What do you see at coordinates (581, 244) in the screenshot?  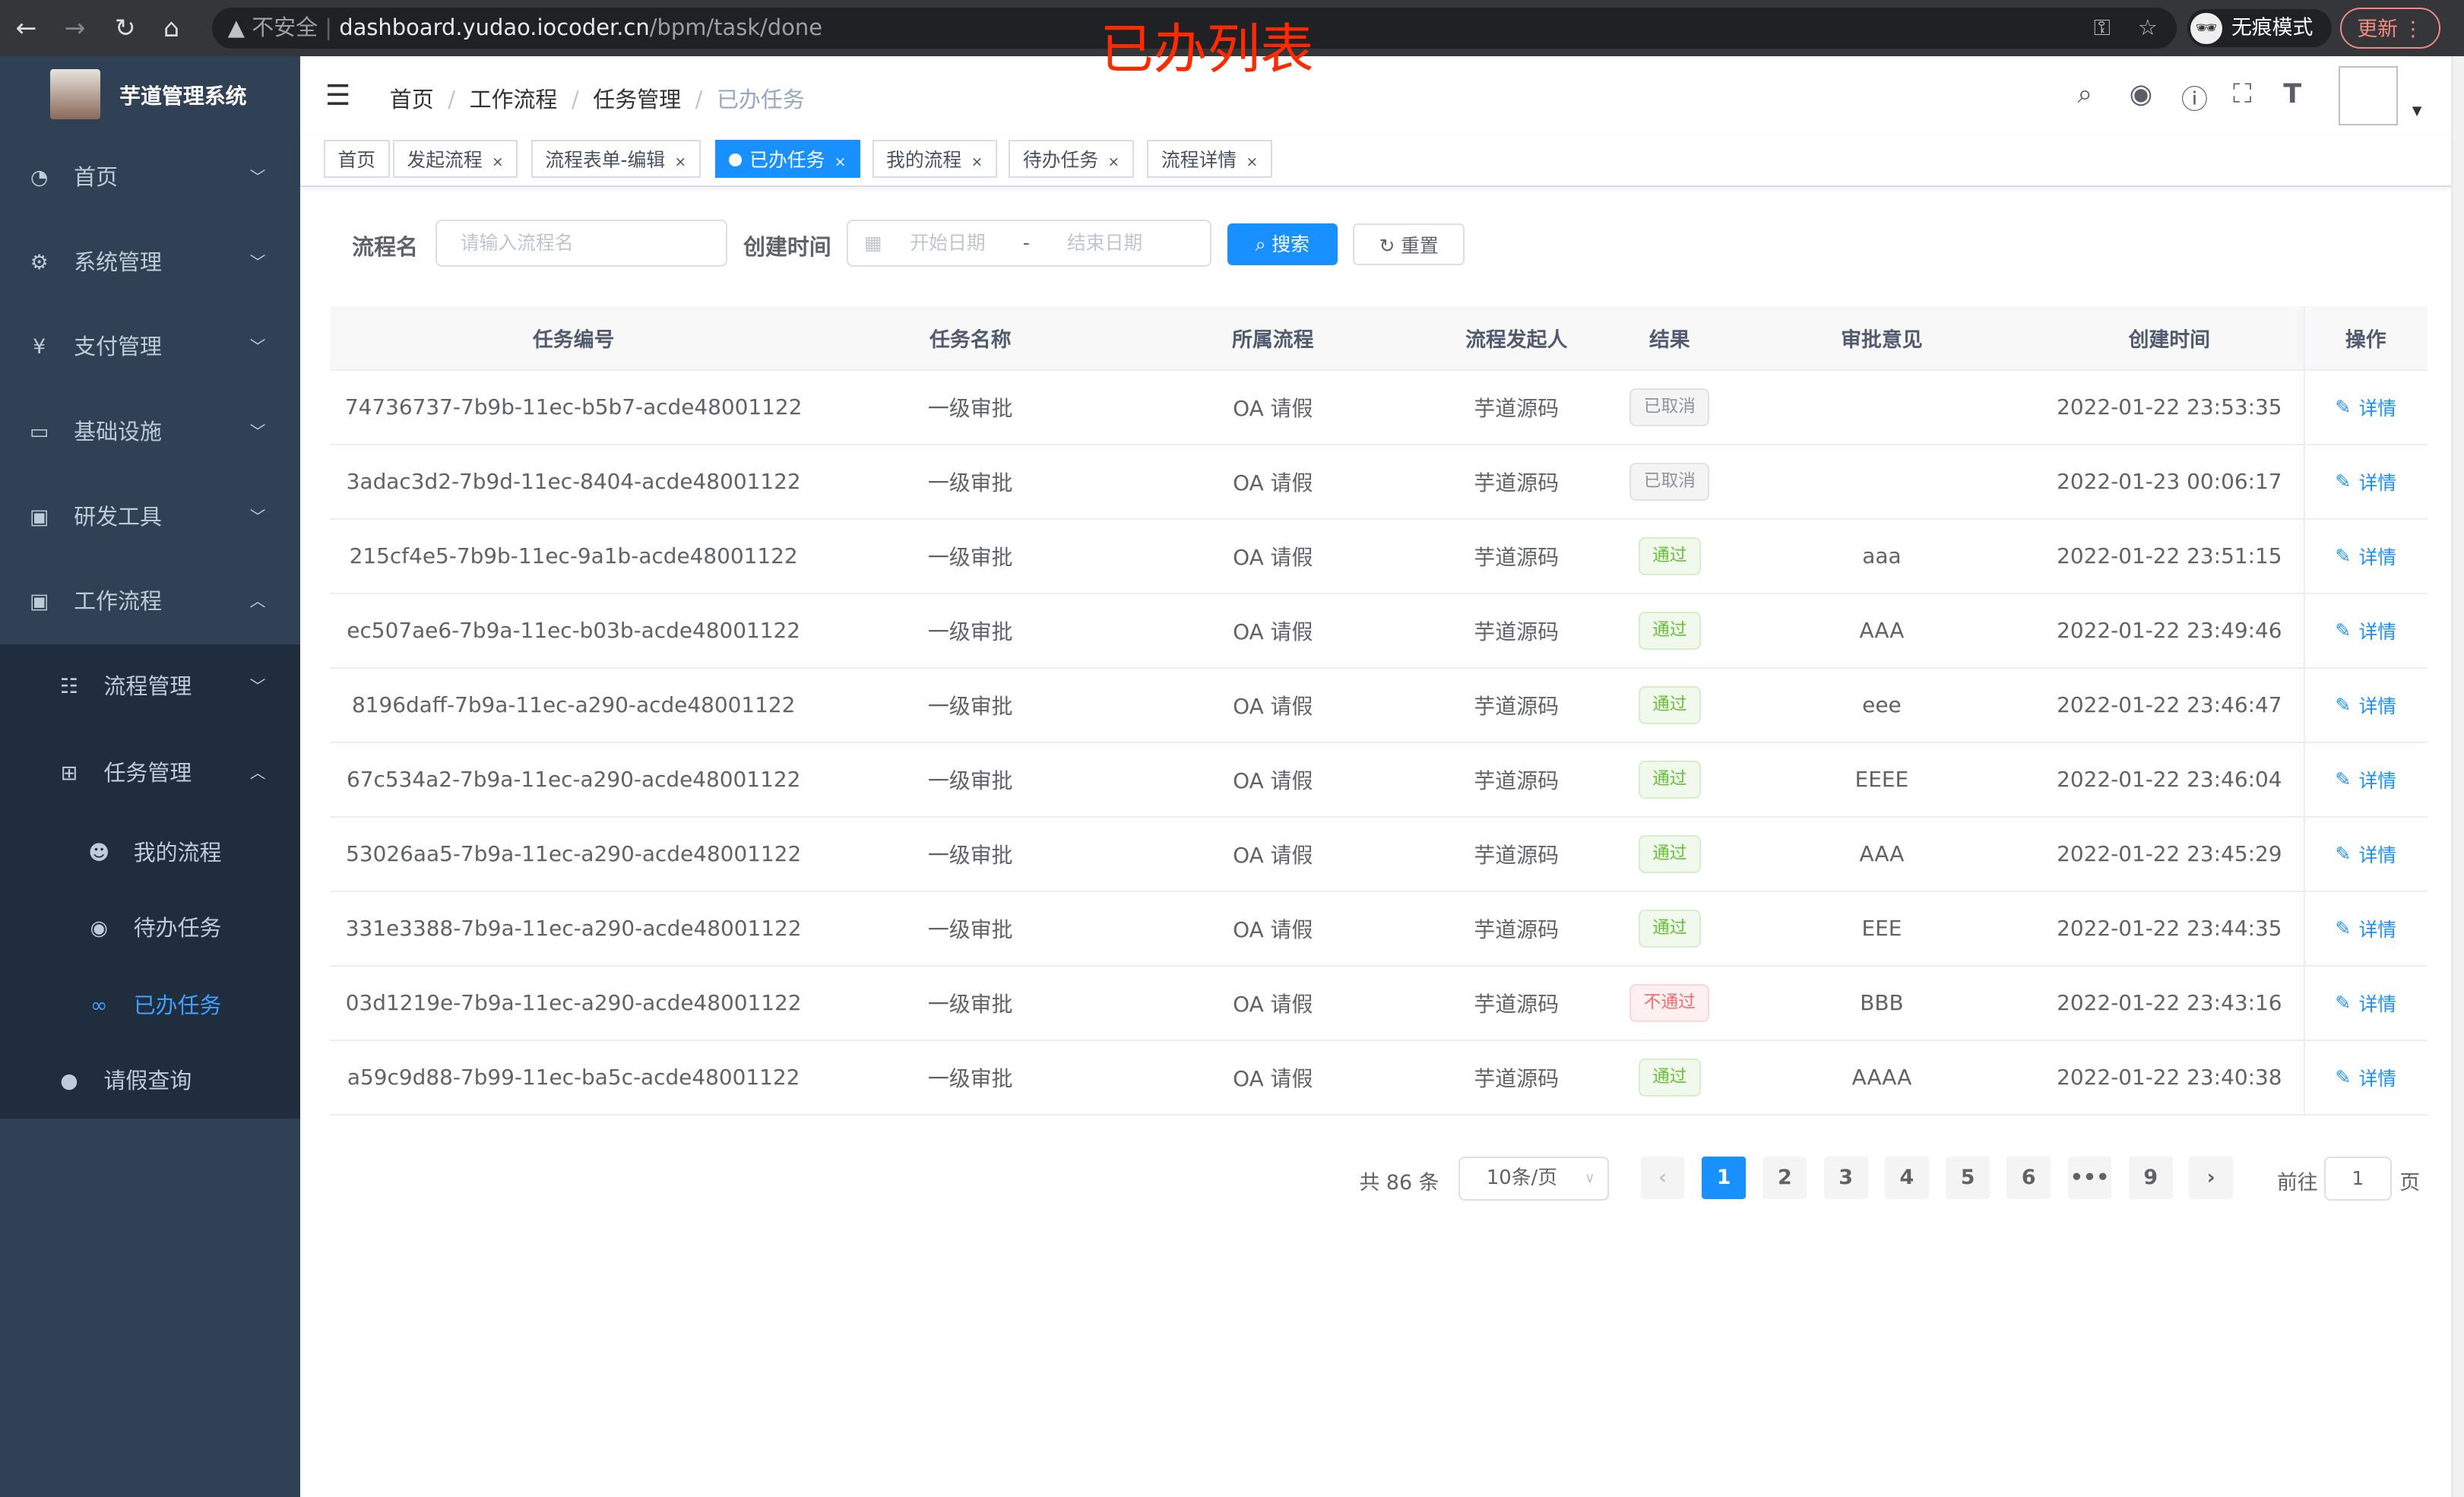 I see `process-name-input: 请输入流程名` at bounding box center [581, 244].